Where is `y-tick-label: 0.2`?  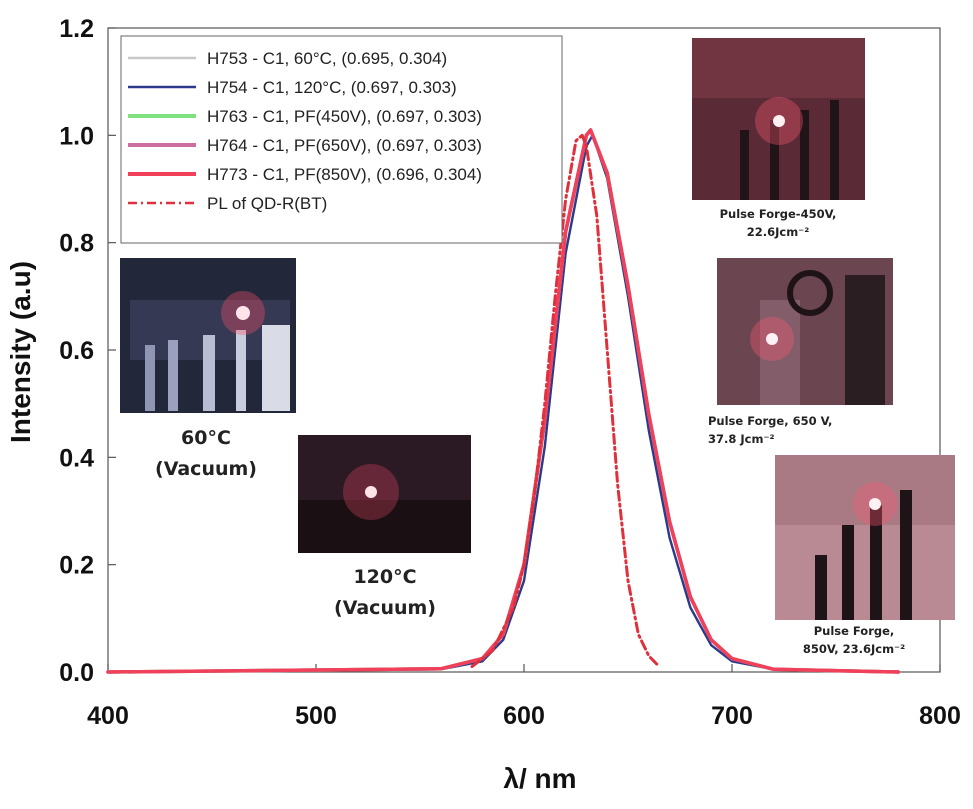 y-tick-label: 0.2 is located at coordinates (76, 566).